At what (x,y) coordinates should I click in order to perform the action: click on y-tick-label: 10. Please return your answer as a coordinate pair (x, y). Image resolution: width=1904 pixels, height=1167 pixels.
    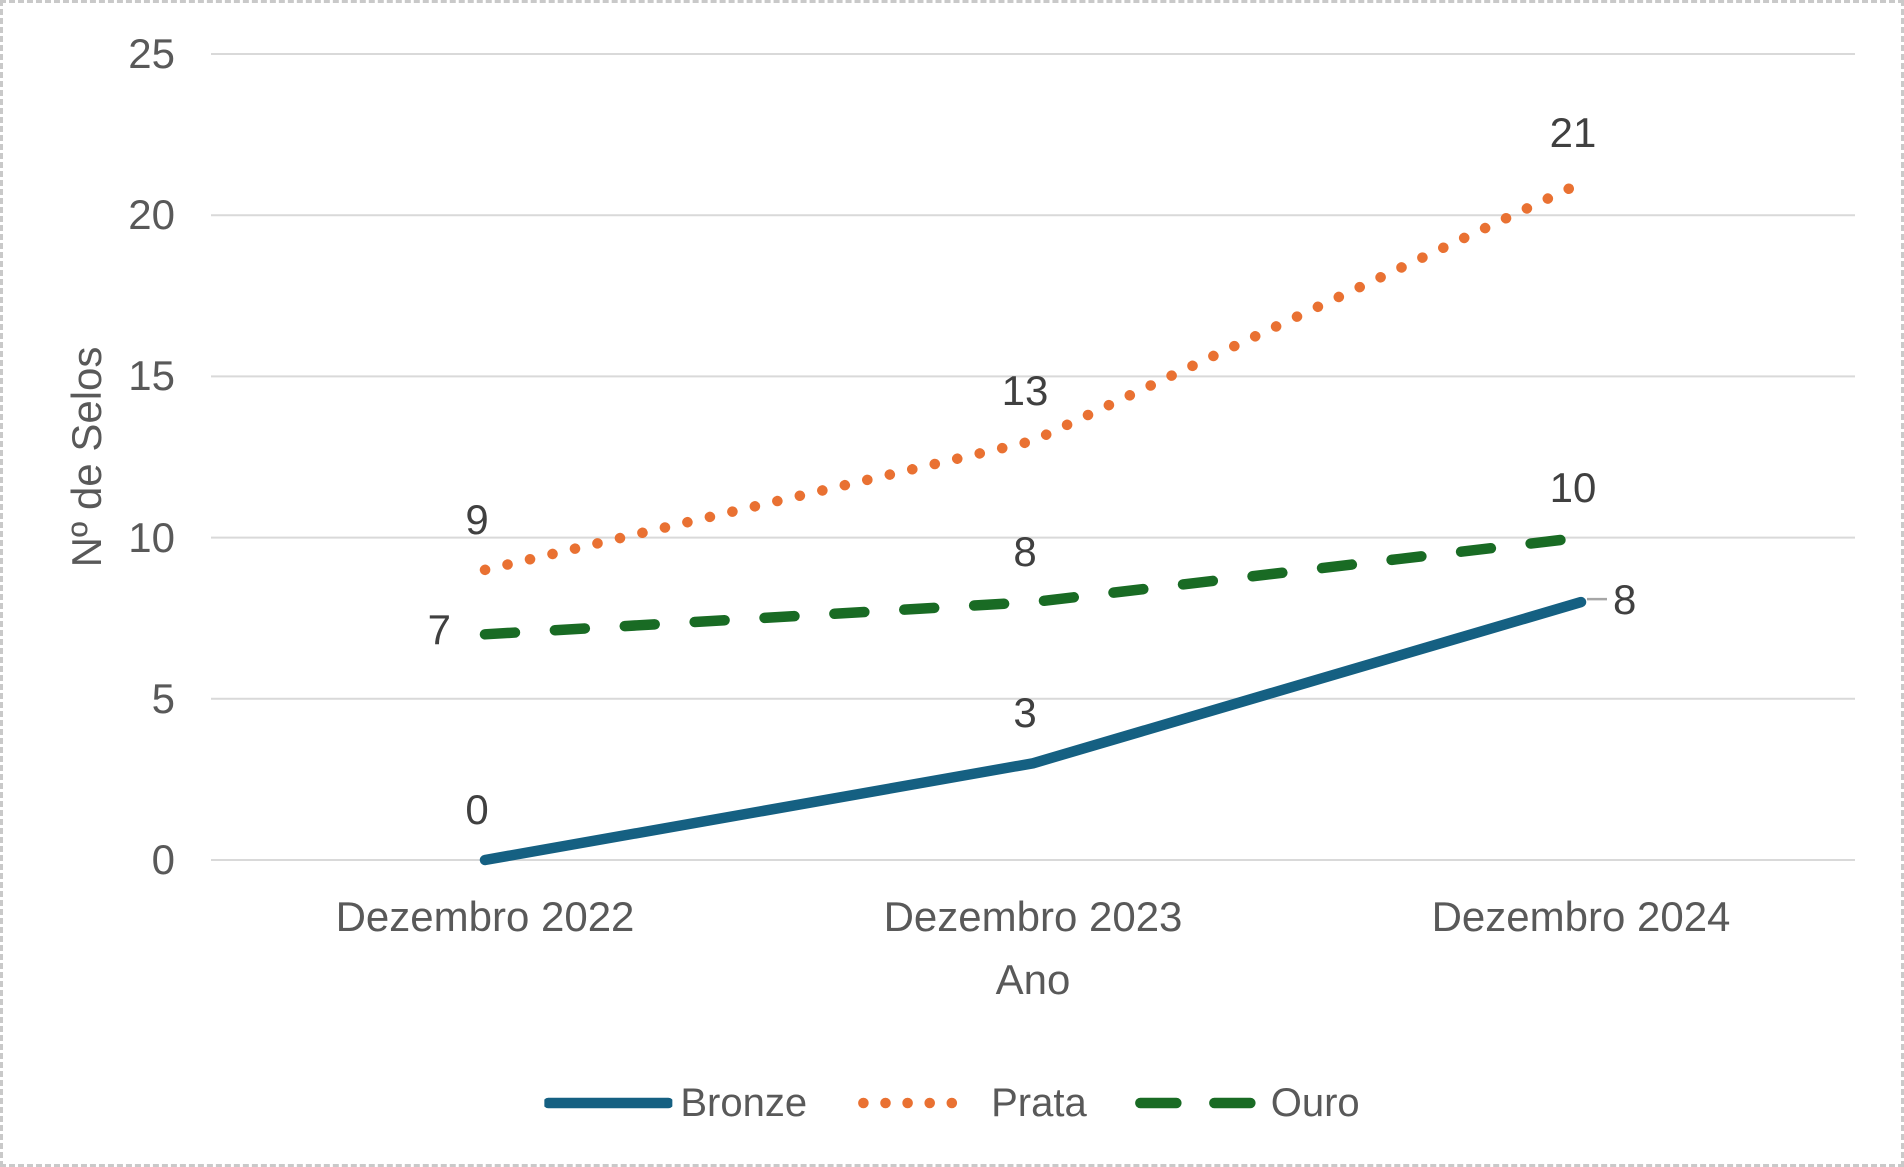
    Looking at the image, I should click on (151, 537).